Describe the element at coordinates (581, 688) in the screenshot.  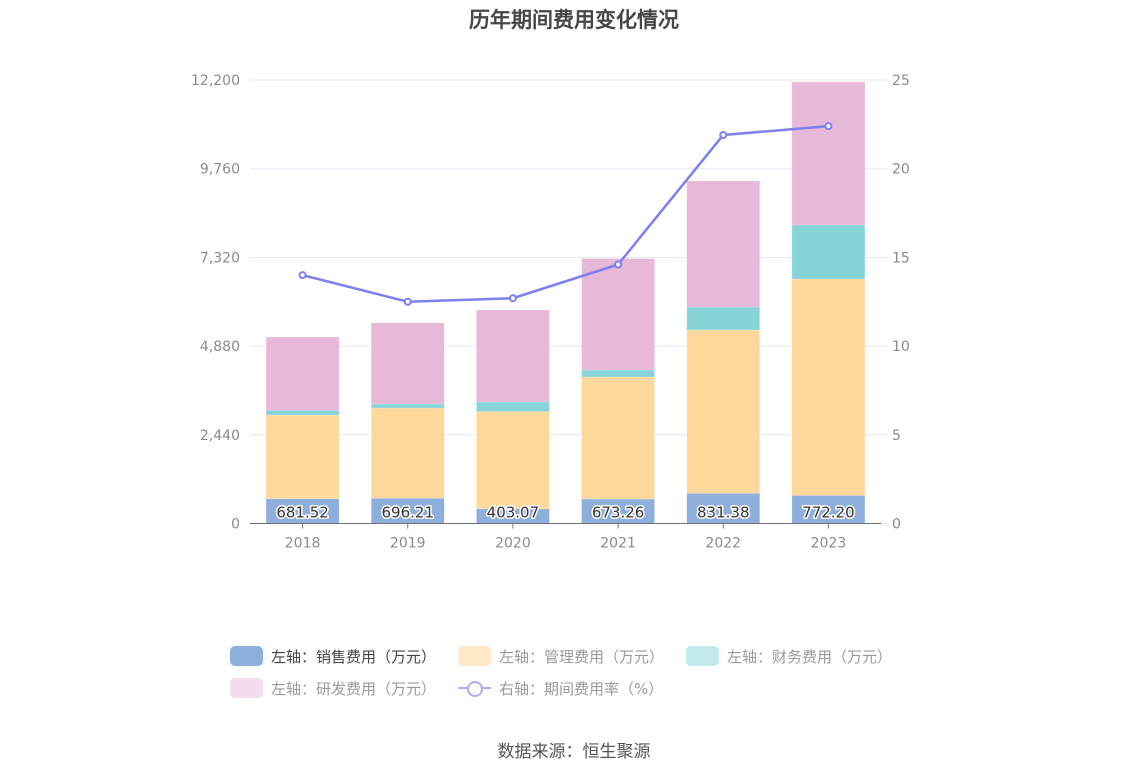
I see `legend-label-rate: 右轴：期间费用率（%）` at that location.